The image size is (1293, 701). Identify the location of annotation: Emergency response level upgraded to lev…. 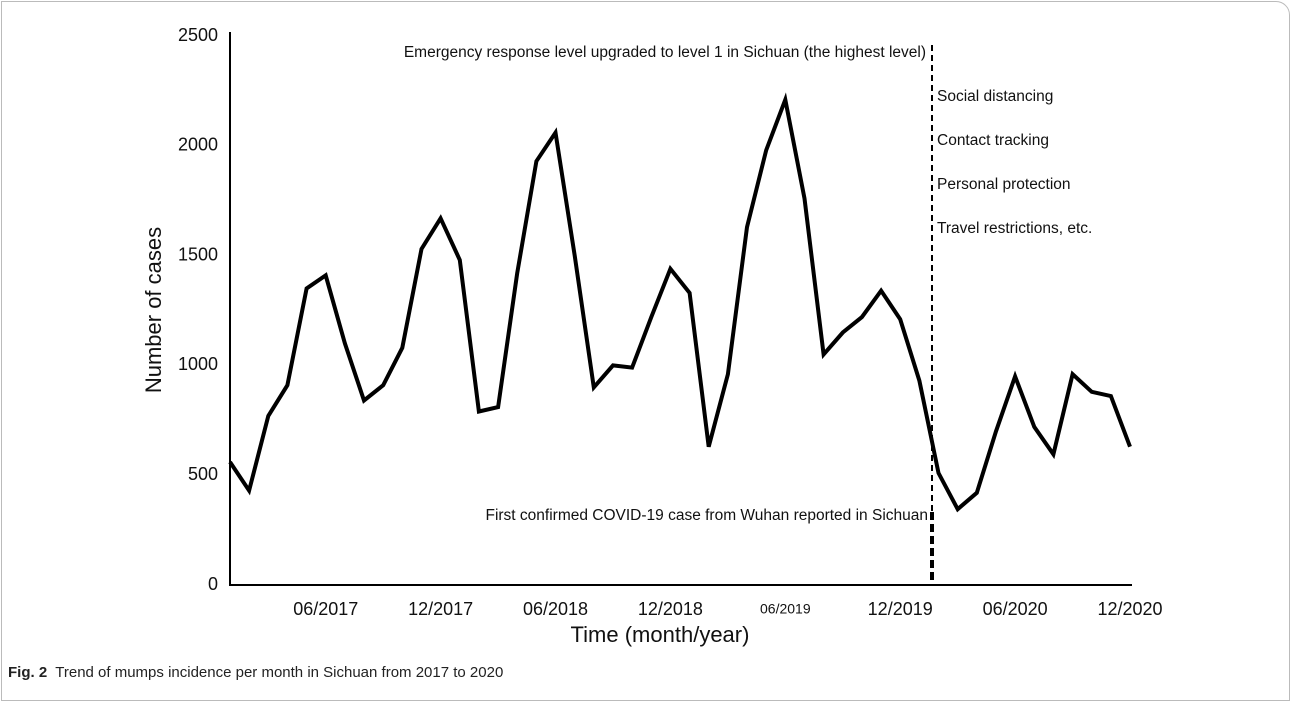
(665, 52).